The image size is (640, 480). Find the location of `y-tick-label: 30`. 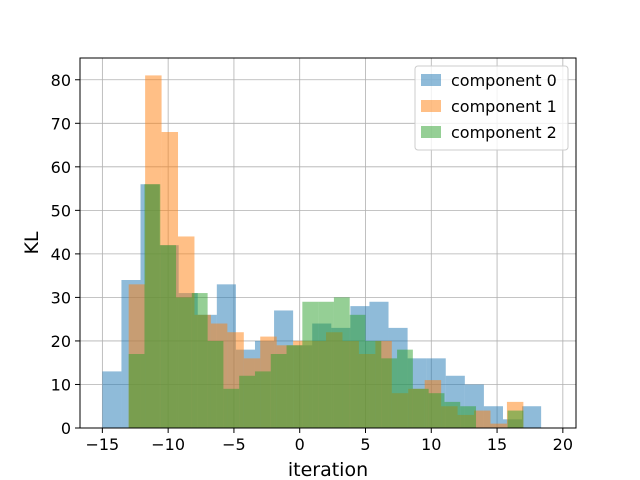

y-tick-label: 30 is located at coordinates (61, 297).